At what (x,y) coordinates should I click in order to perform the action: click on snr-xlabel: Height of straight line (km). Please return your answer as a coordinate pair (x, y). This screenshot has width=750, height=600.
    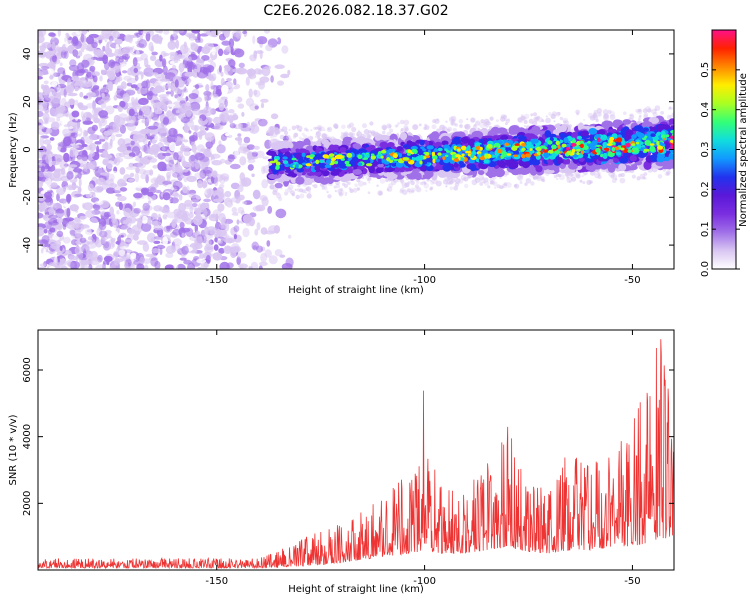
    Looking at the image, I should click on (356, 589).